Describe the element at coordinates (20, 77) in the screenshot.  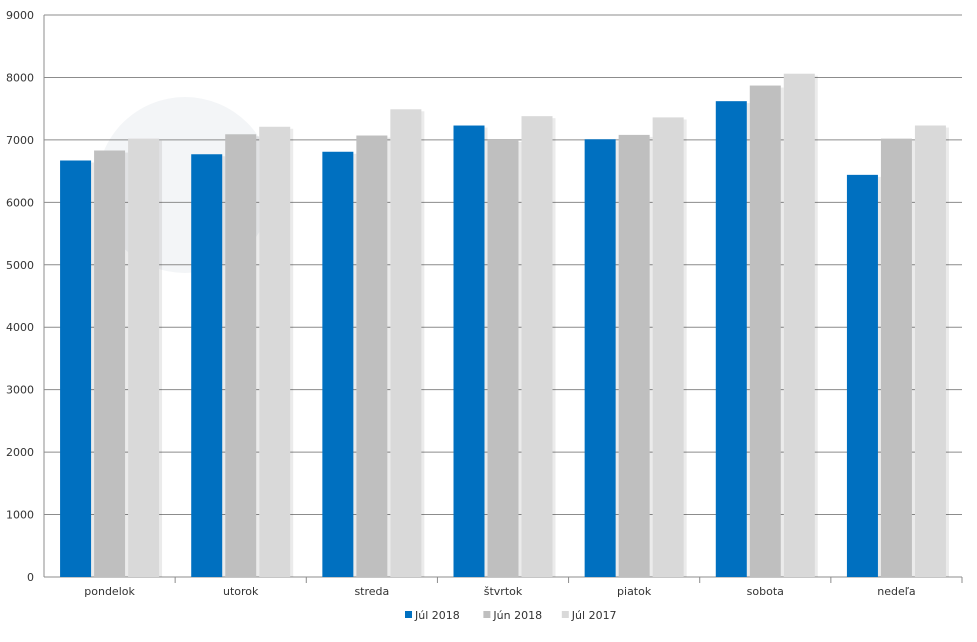
I see `y-tick-label: 8000` at that location.